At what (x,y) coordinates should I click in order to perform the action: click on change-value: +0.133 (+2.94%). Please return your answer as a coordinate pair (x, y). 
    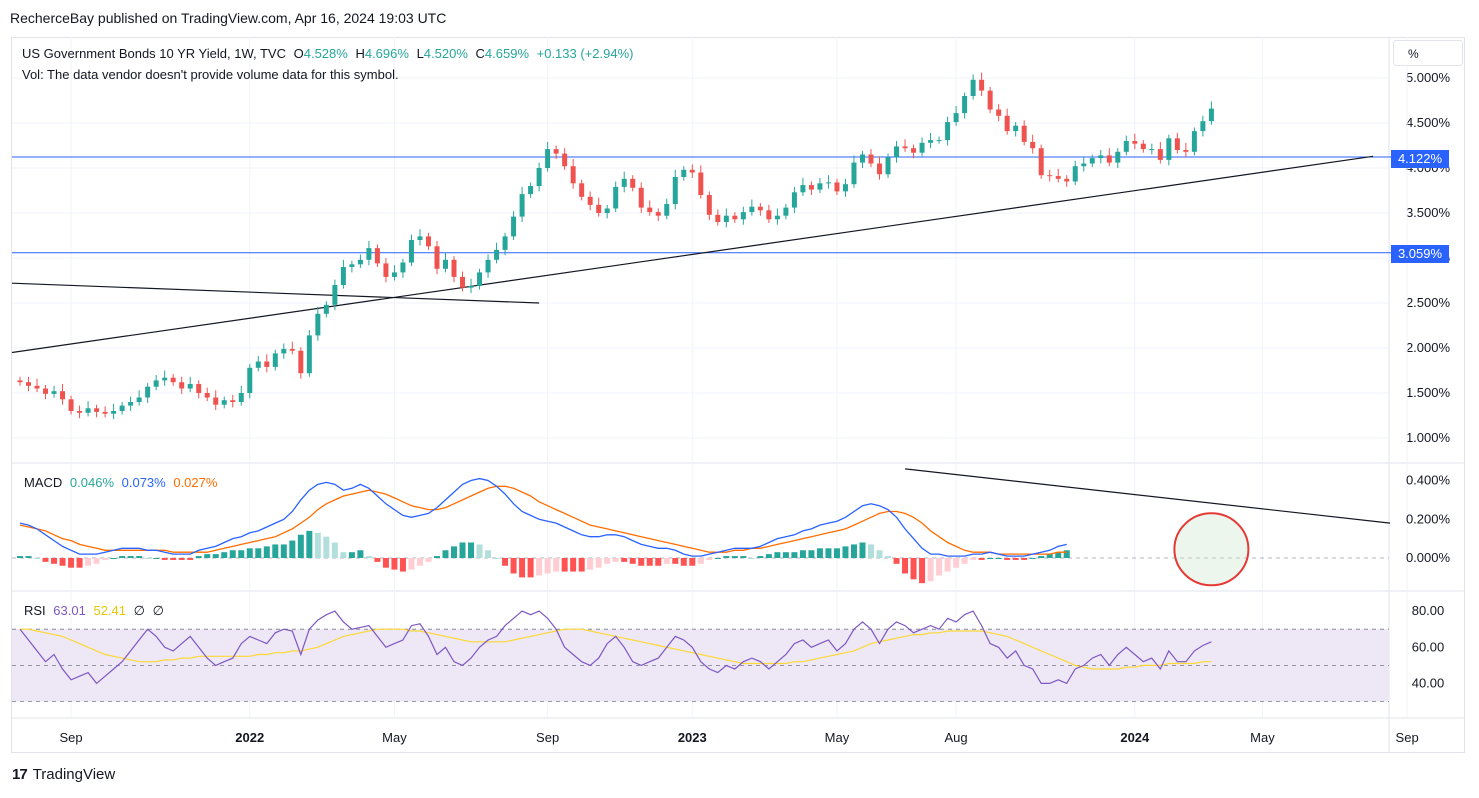
    Looking at the image, I should click on (585, 53).